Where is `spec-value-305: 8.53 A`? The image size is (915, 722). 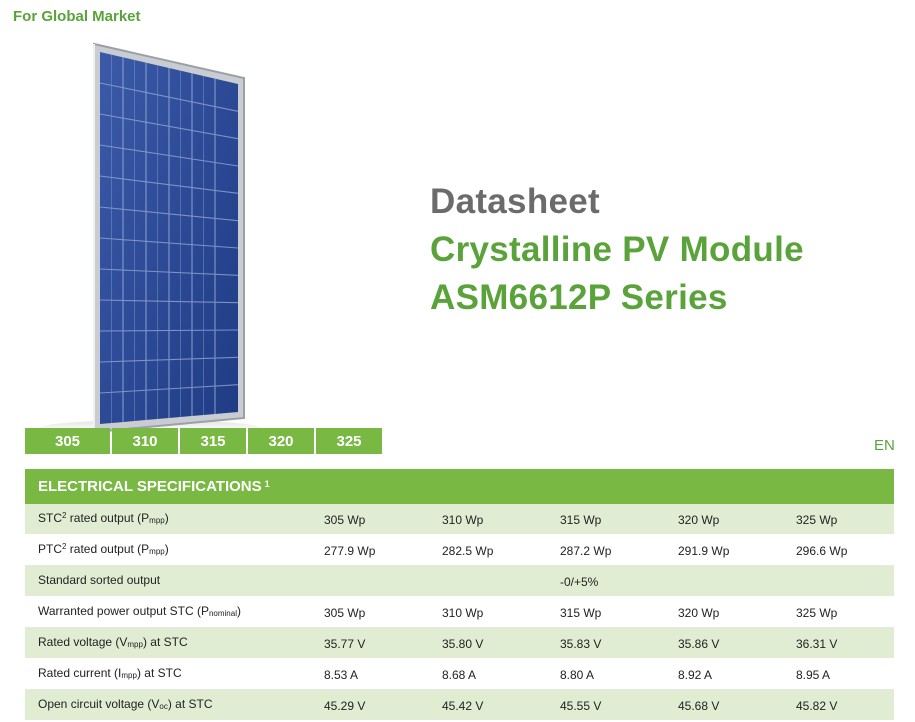 spec-value-305: 8.53 A is located at coordinates (341, 675).